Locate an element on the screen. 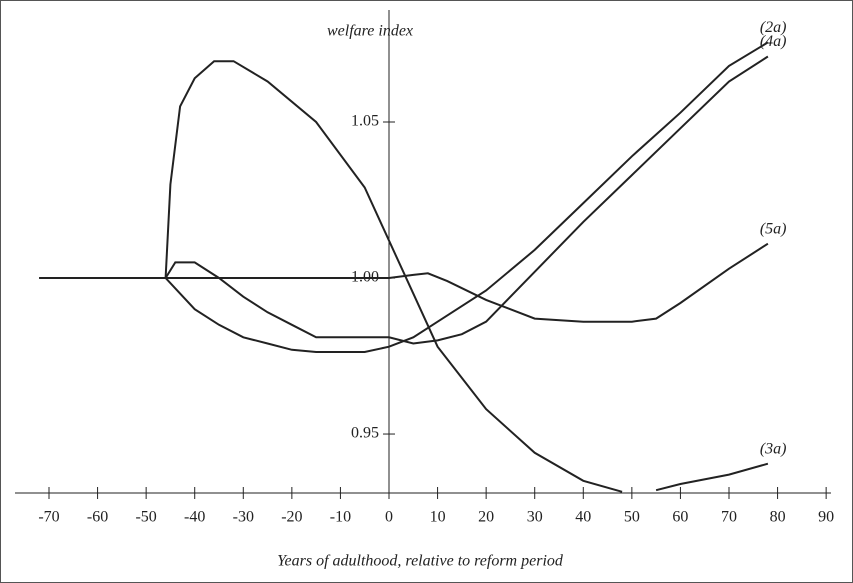 This screenshot has width=853, height=583. series-label: (5a) is located at coordinates (773, 228).